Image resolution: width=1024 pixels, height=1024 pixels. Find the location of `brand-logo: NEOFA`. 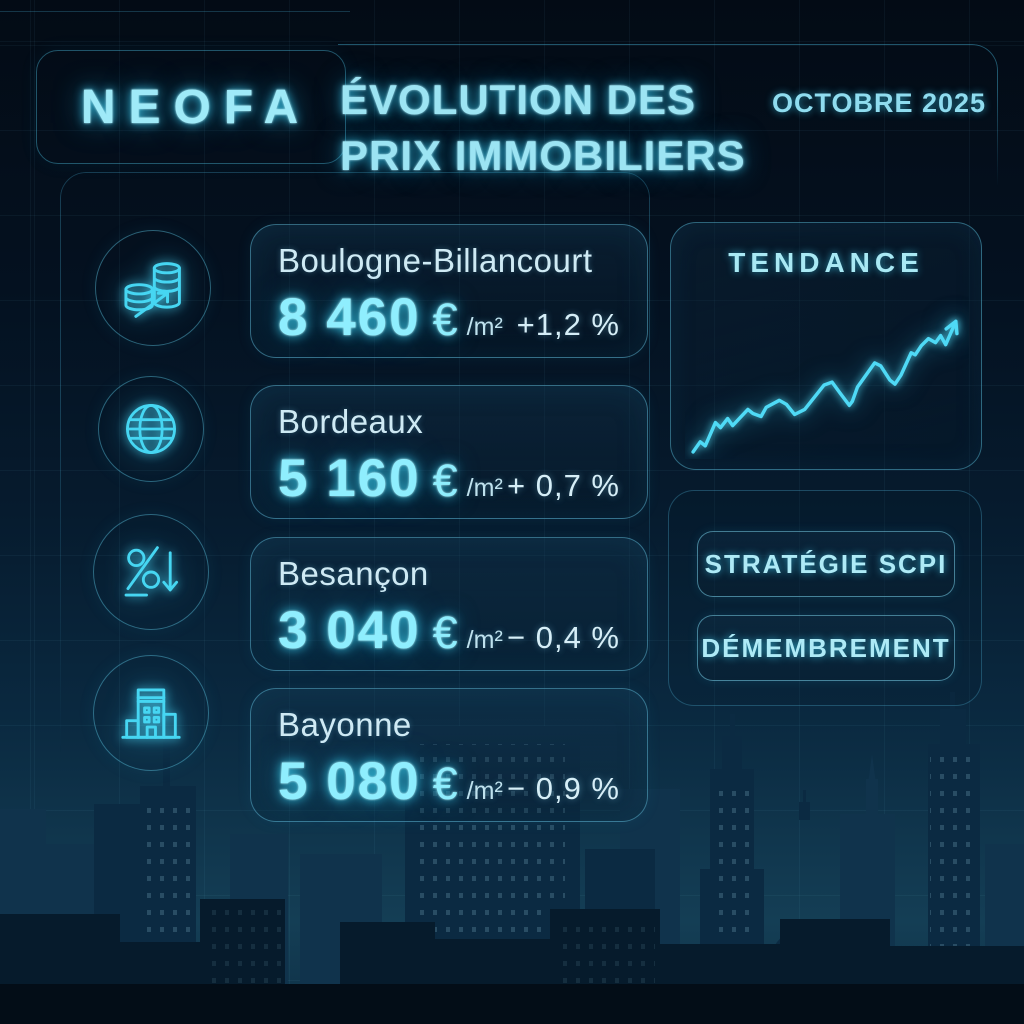

brand-logo: NEOFA is located at coordinates (196, 107).